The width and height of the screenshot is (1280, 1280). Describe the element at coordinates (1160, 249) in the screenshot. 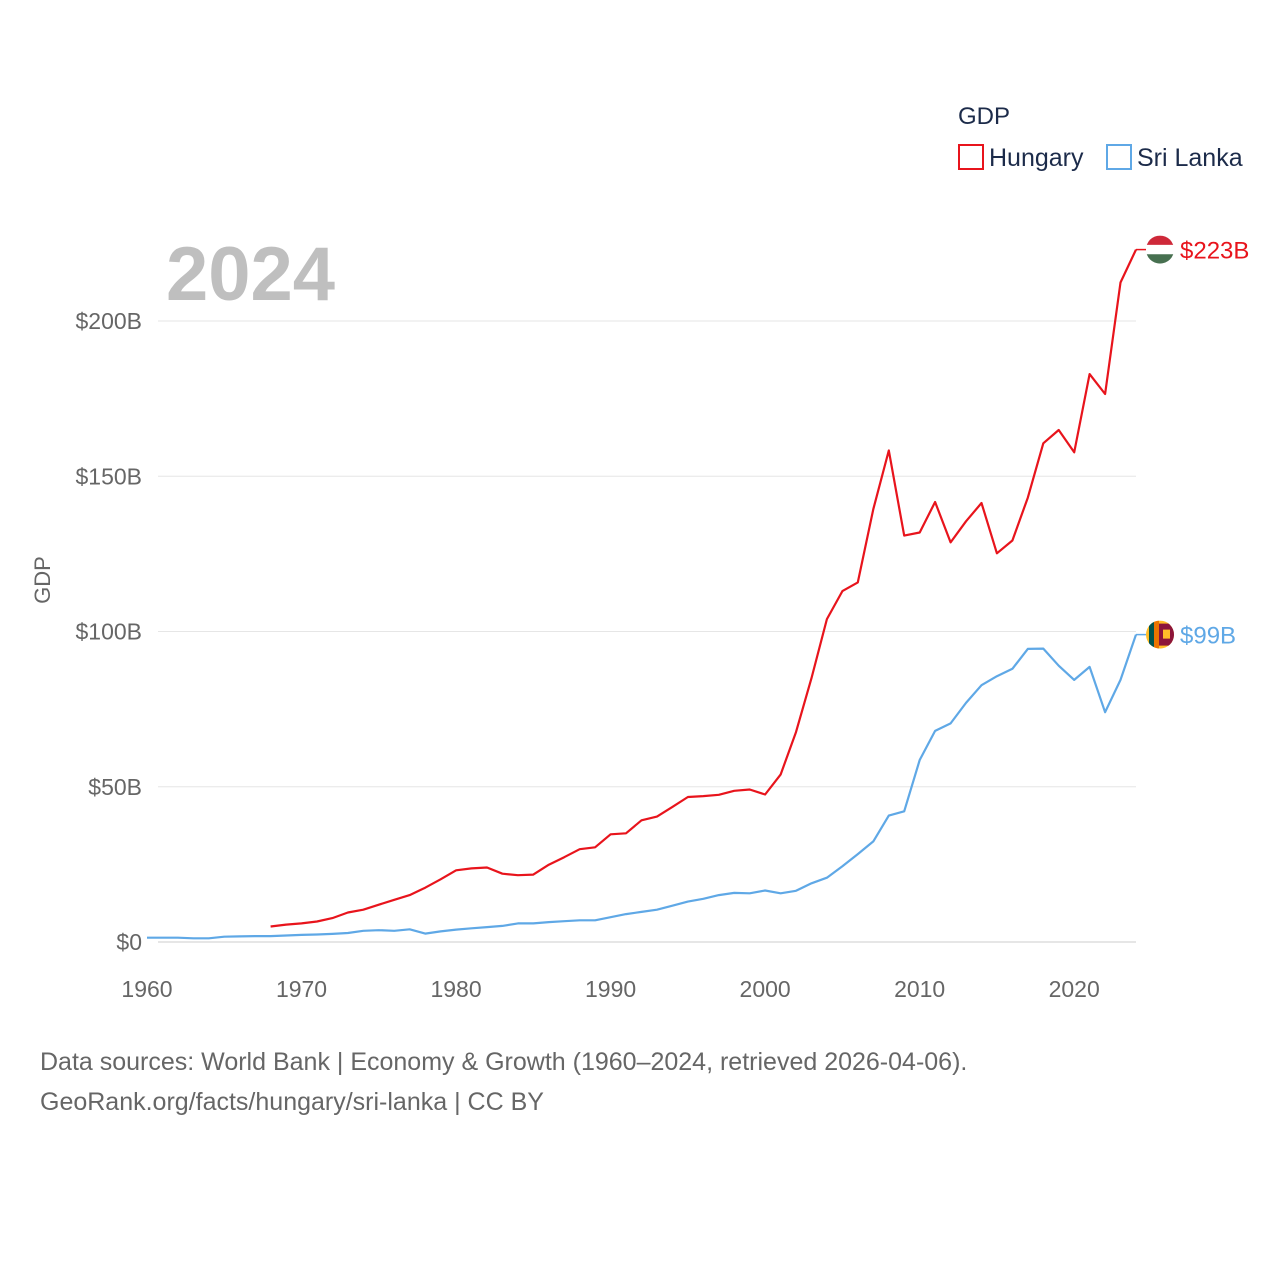

I see `hungary-flag-icon` at that location.